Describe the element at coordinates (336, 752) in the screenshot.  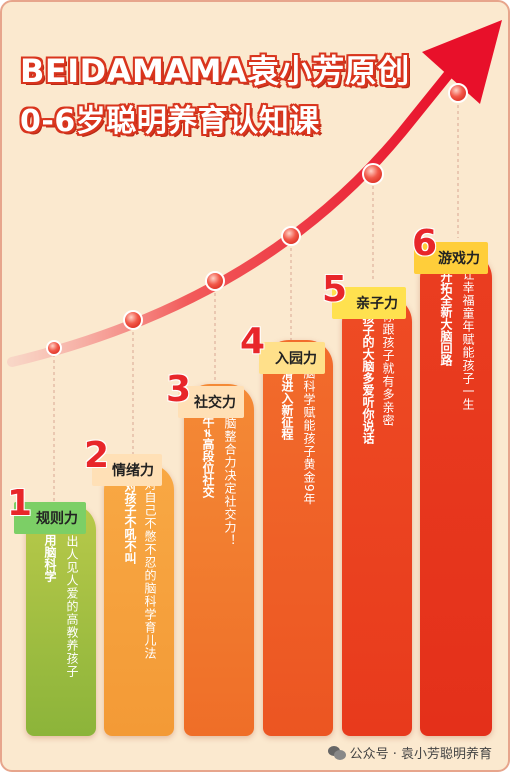
I see `wechat-icon` at that location.